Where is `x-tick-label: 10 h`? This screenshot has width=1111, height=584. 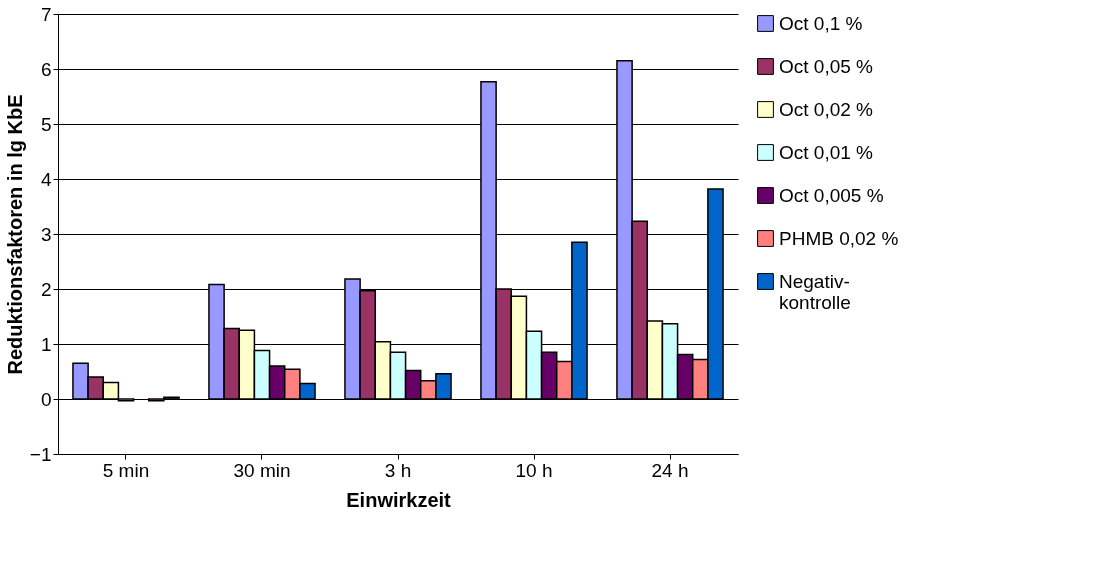
x-tick-label: 10 h is located at coordinates (534, 470).